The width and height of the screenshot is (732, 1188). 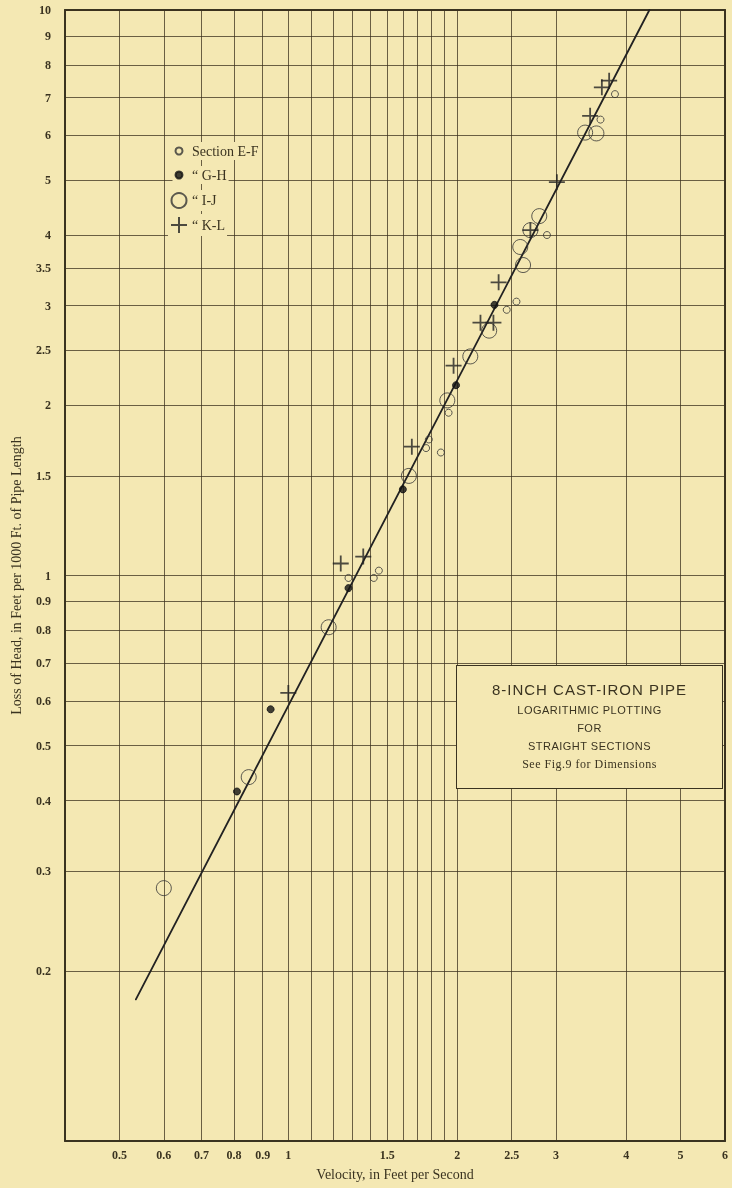 I want to click on legend-label: “ I-J, so click(x=205, y=200).